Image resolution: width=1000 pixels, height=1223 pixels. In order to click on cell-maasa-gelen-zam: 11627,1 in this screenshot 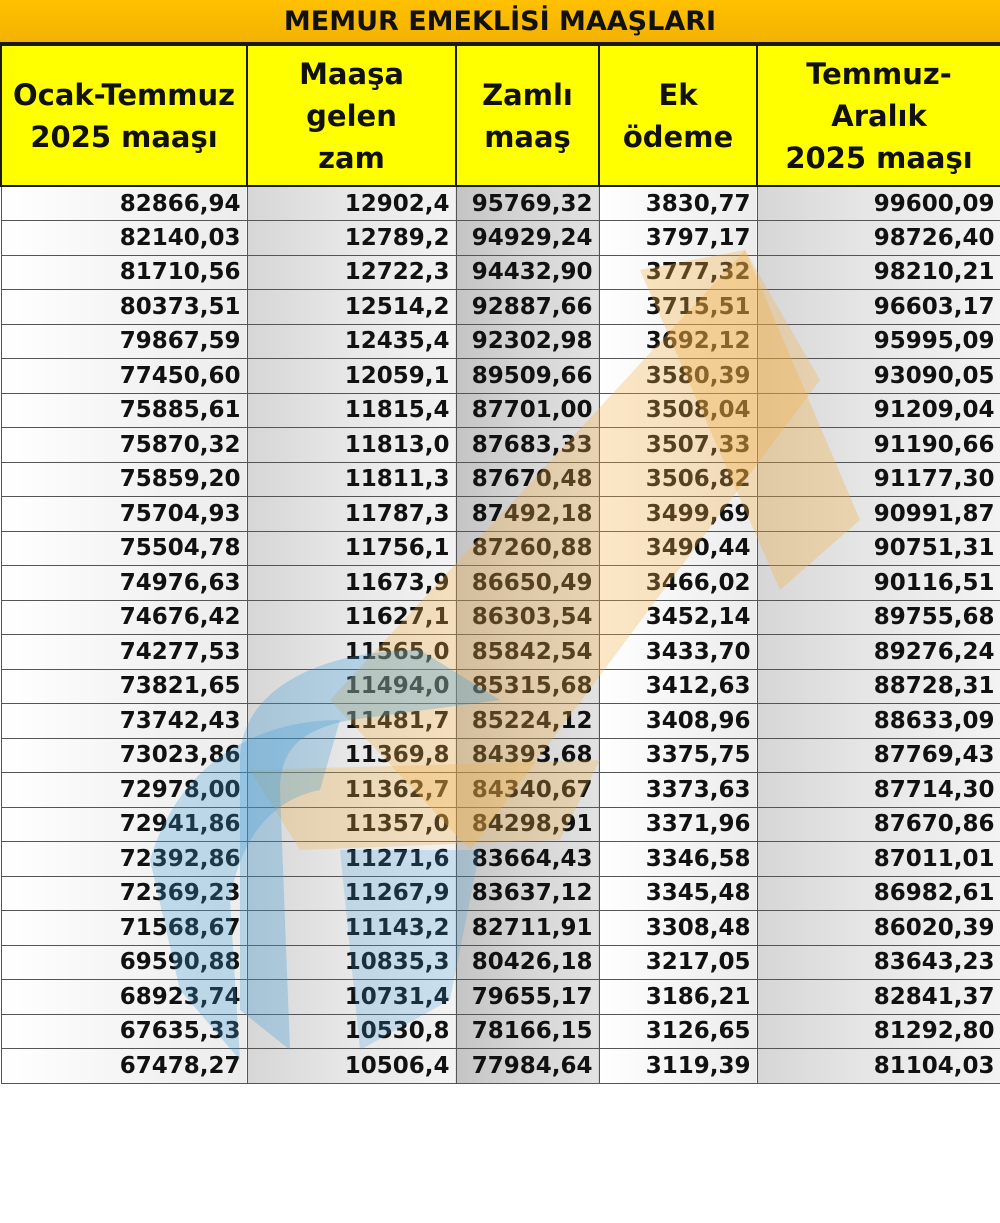, I will do `click(351, 617)`.